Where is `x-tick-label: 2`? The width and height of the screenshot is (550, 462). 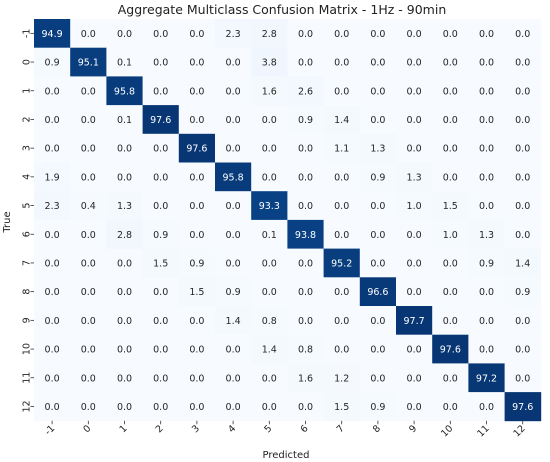
x-tick-label: 2 is located at coordinates (160, 429).